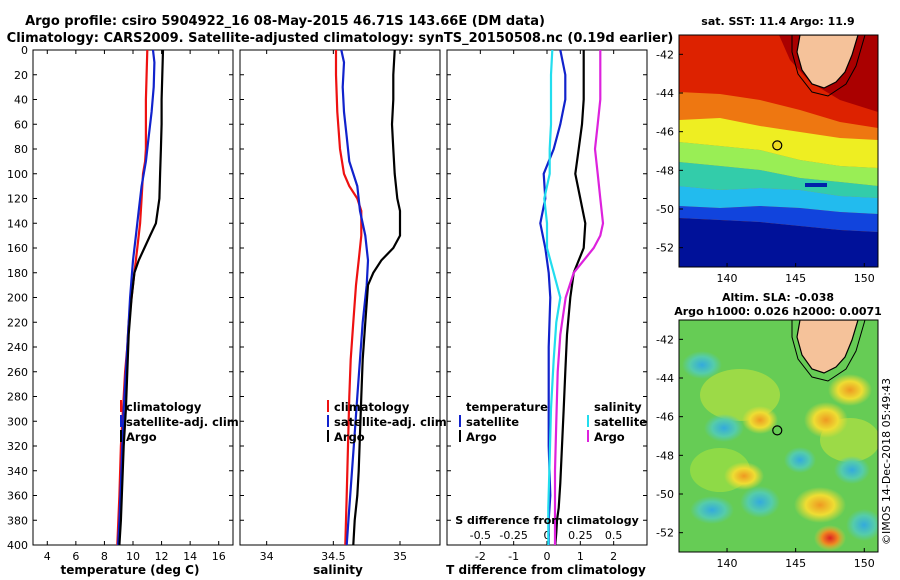  What do you see at coordinates (219, 556) in the screenshot?
I see `x-tick-label: 16` at bounding box center [219, 556].